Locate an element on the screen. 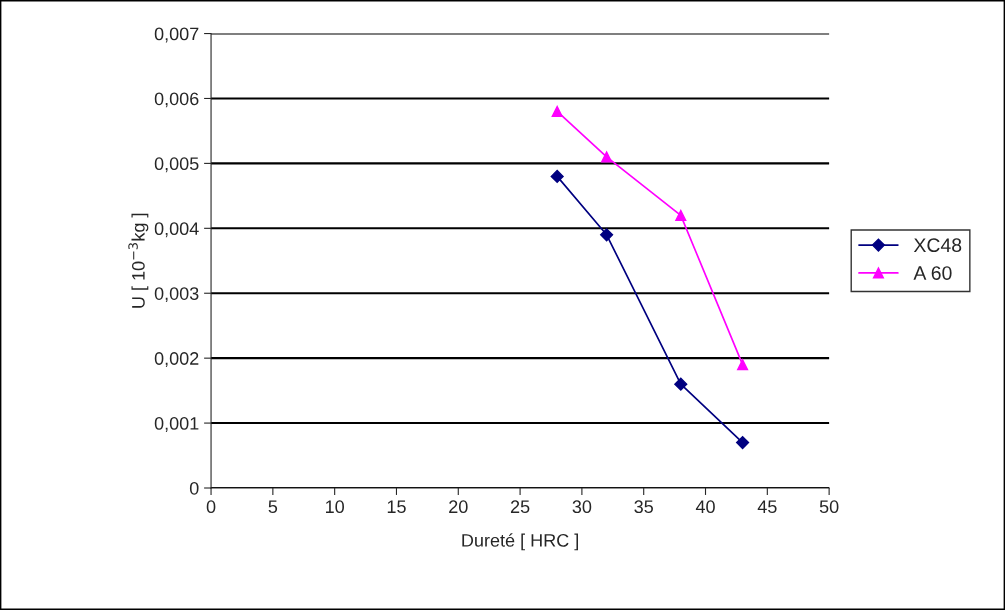 This screenshot has height=610, width=1005. x-tick-label: 0 is located at coordinates (211, 507).